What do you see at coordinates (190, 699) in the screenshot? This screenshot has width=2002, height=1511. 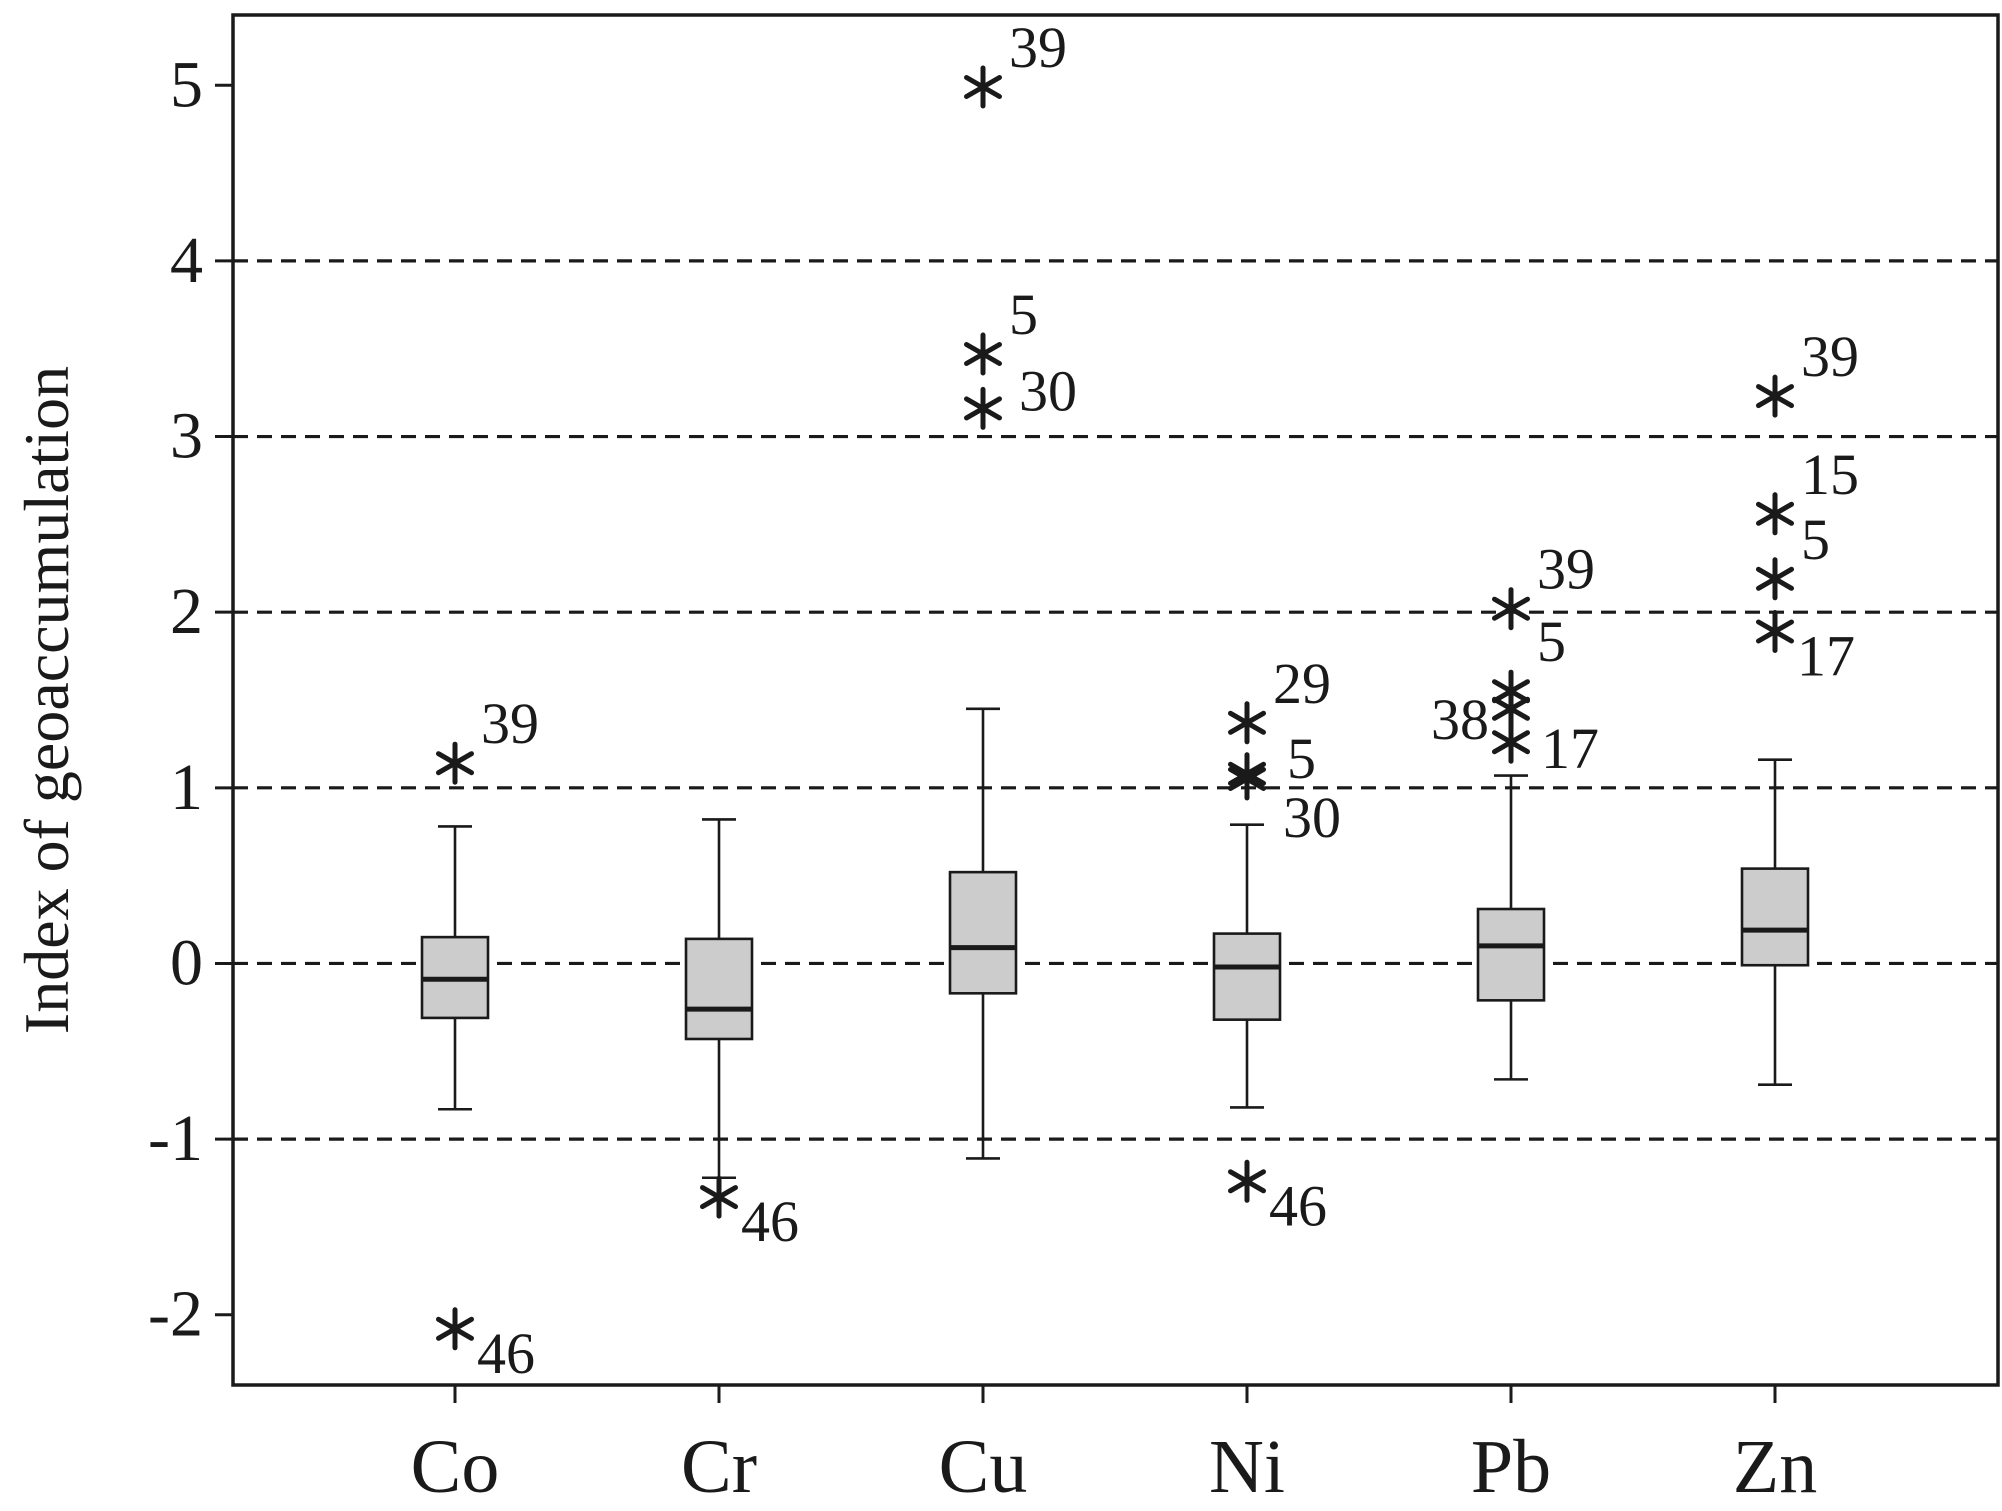 I see `y-axis: -2 -1 0 1 2 3 4 5` at bounding box center [190, 699].